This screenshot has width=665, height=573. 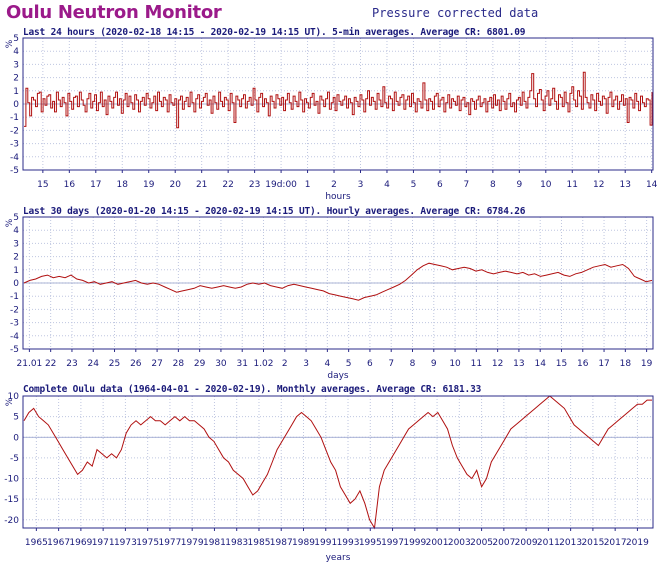 What do you see at coordinates (481, 543) in the screenshot?
I see `x-tick-label: 2005` at bounding box center [481, 543].